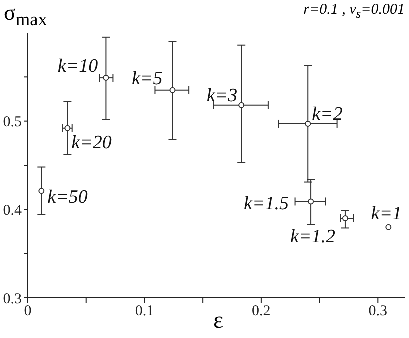 The image size is (409, 338). I want to click on x-tick-label: 0.1, so click(144, 312).